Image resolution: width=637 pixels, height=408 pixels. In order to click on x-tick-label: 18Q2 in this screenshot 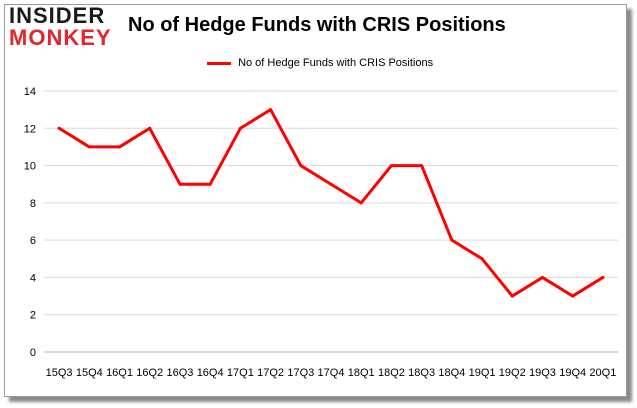, I will do `click(391, 373)`.